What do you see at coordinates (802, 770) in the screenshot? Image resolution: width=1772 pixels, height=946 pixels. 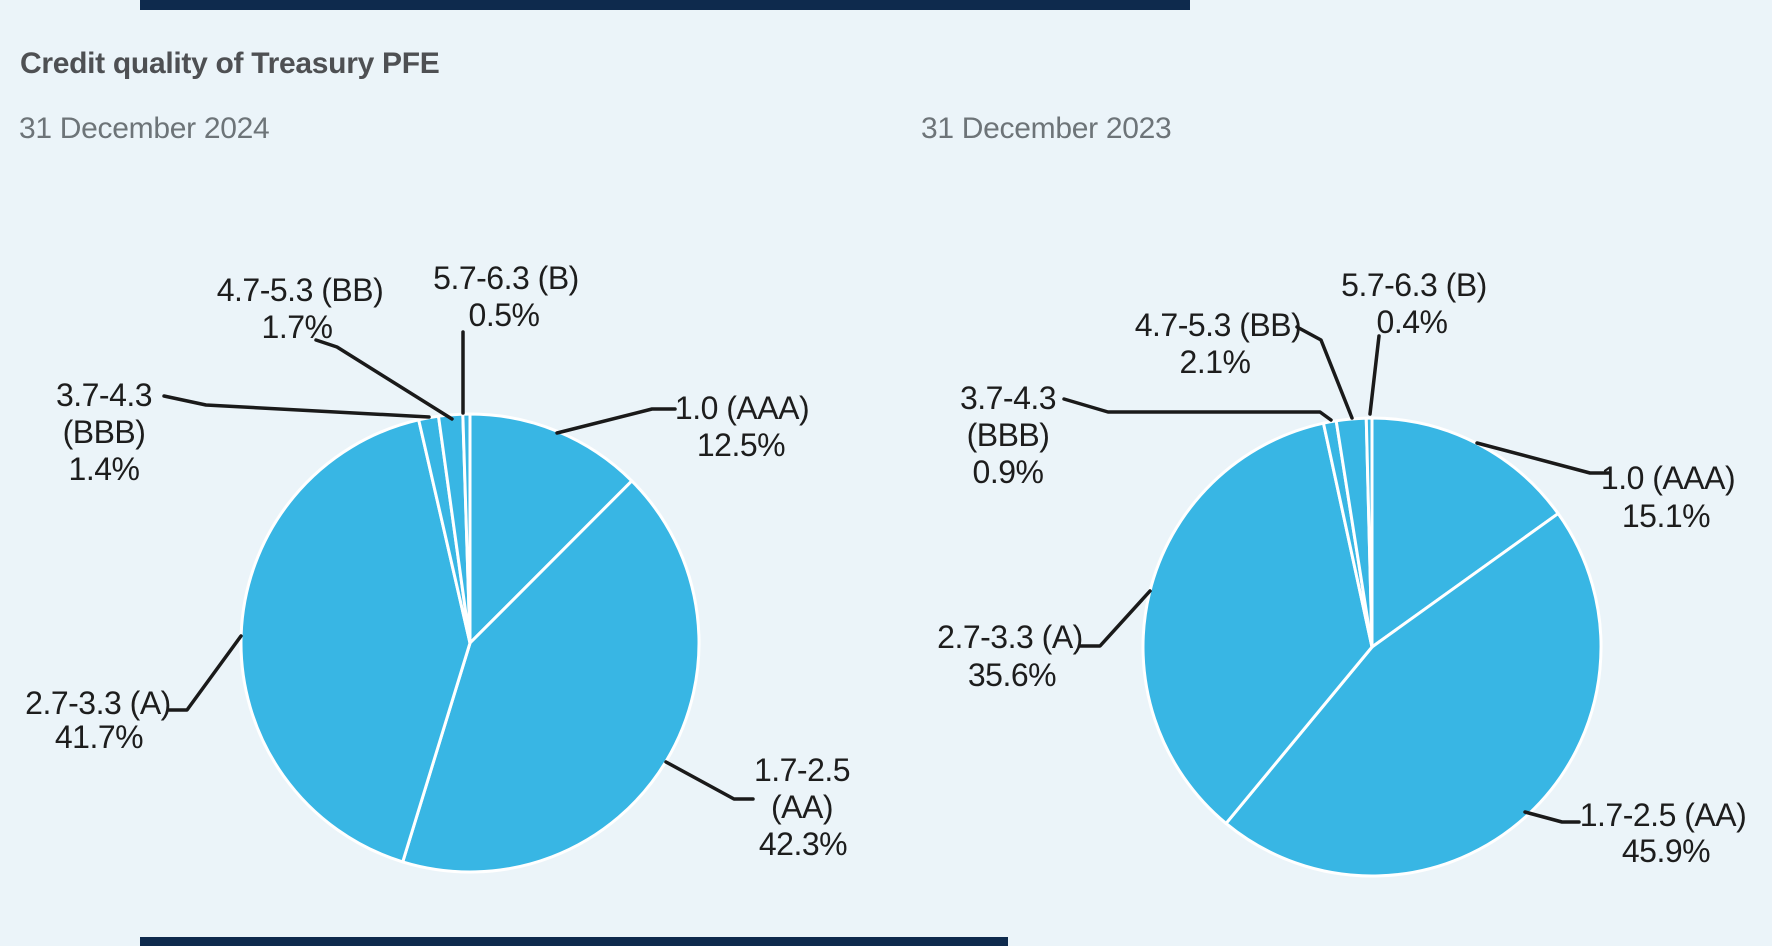 I see `slice-label-2024-1.7-2.5 (AA)-line1: 1.7-2.5` at bounding box center [802, 770].